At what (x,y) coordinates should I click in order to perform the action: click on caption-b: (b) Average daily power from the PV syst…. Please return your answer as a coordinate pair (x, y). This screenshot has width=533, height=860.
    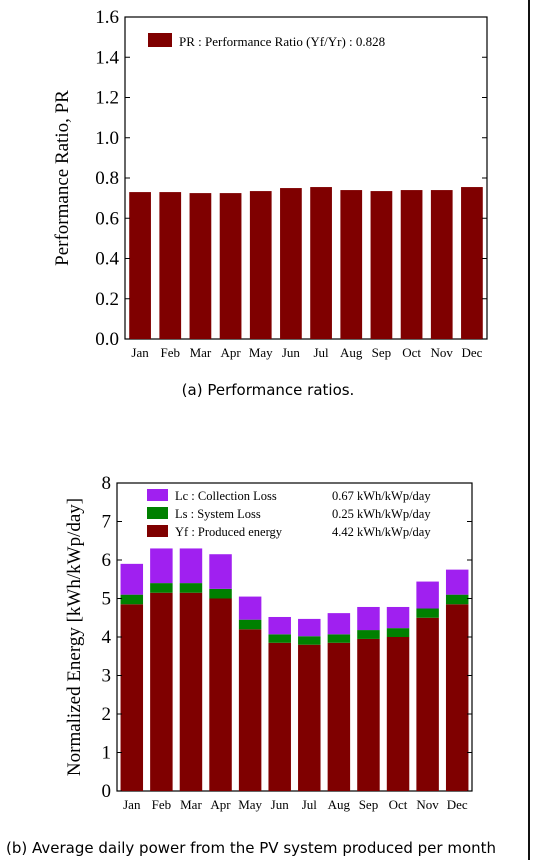
    Looking at the image, I should click on (251, 848).